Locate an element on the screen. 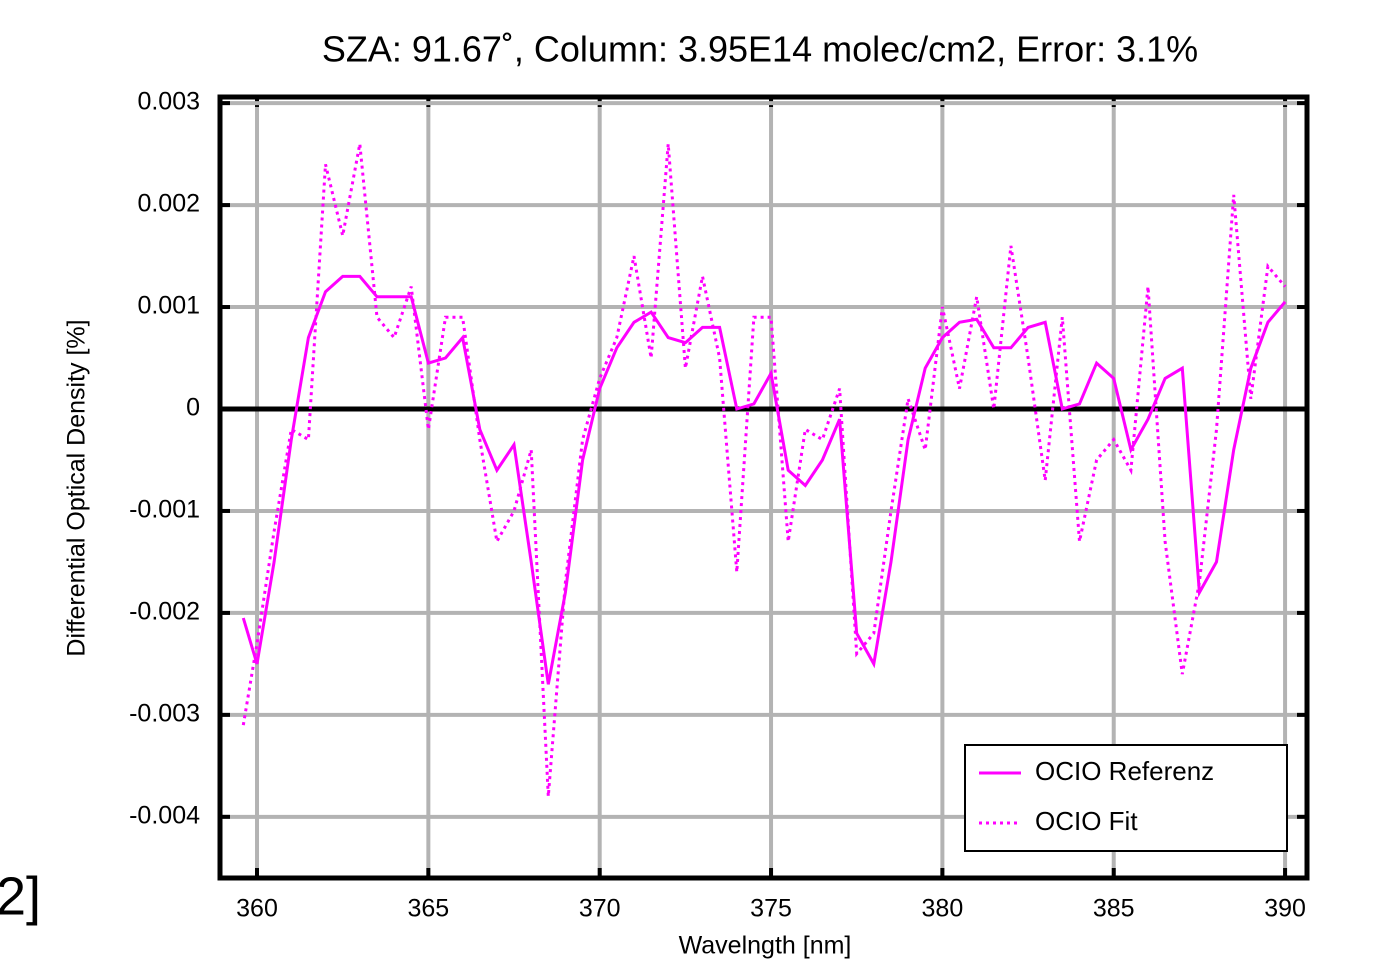 This screenshot has width=1382, height=961. y-tick-label: 0.001 is located at coordinates (168, 306).